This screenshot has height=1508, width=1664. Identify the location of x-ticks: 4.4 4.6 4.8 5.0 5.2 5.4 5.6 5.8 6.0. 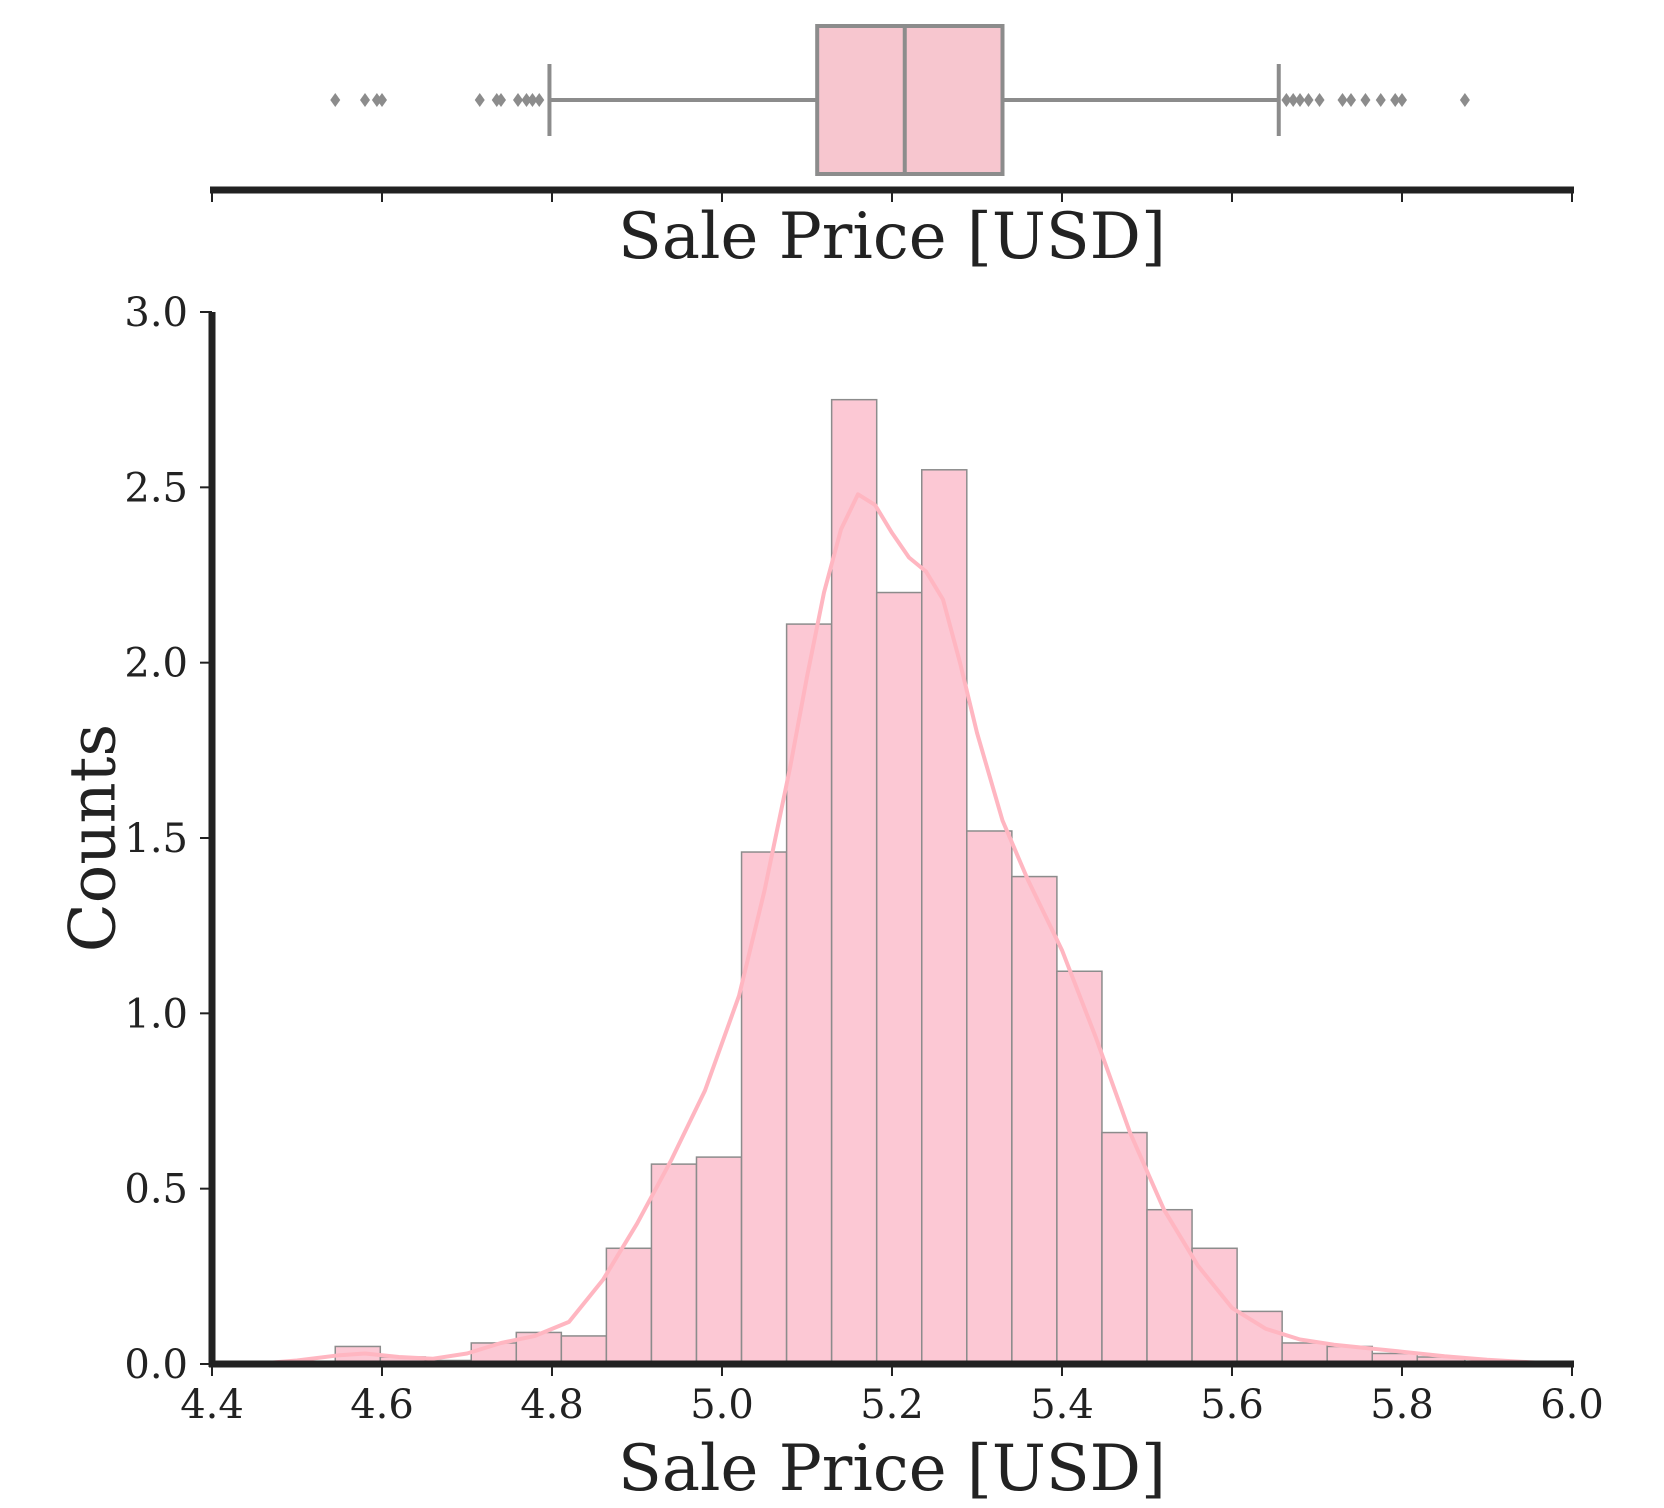
(892, 1396).